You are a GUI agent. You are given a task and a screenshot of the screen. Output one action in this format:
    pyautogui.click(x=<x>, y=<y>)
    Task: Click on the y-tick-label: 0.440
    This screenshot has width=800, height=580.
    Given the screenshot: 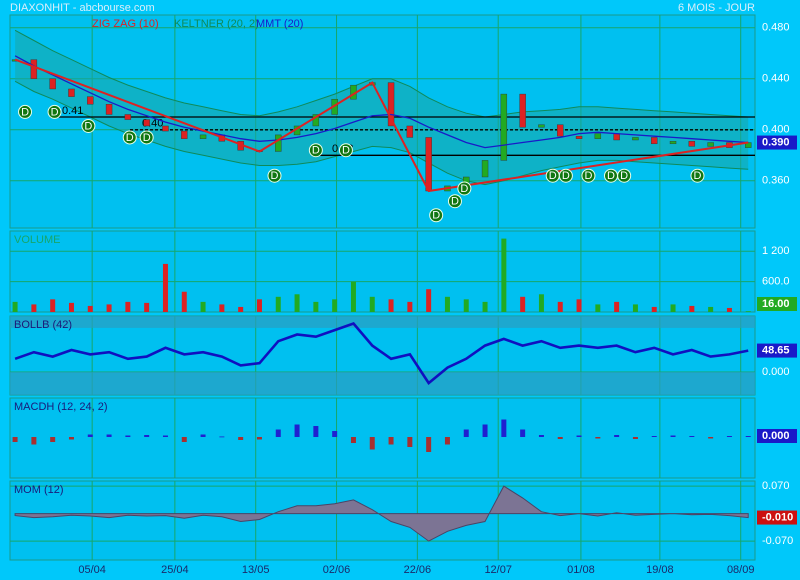 What is the action you would take?
    pyautogui.click(x=776, y=79)
    